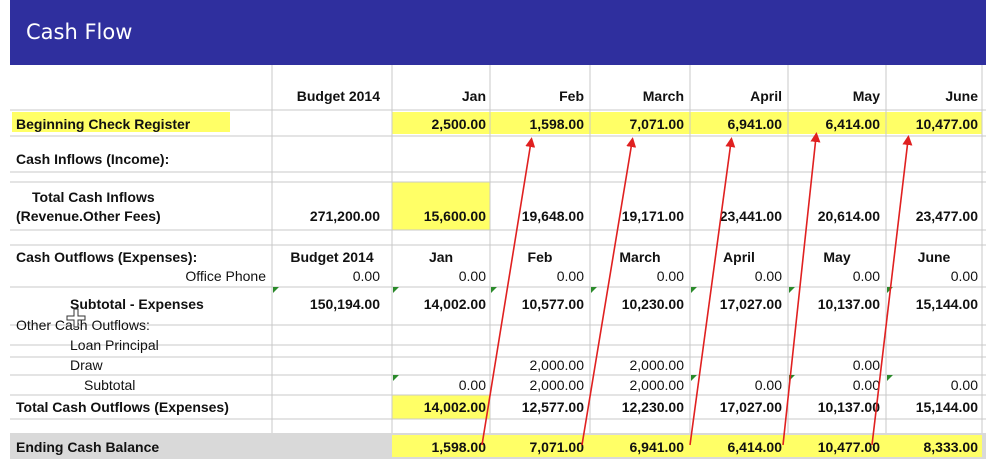  Describe the element at coordinates (964, 276) in the screenshot. I see `phone-june: 0.00` at that location.